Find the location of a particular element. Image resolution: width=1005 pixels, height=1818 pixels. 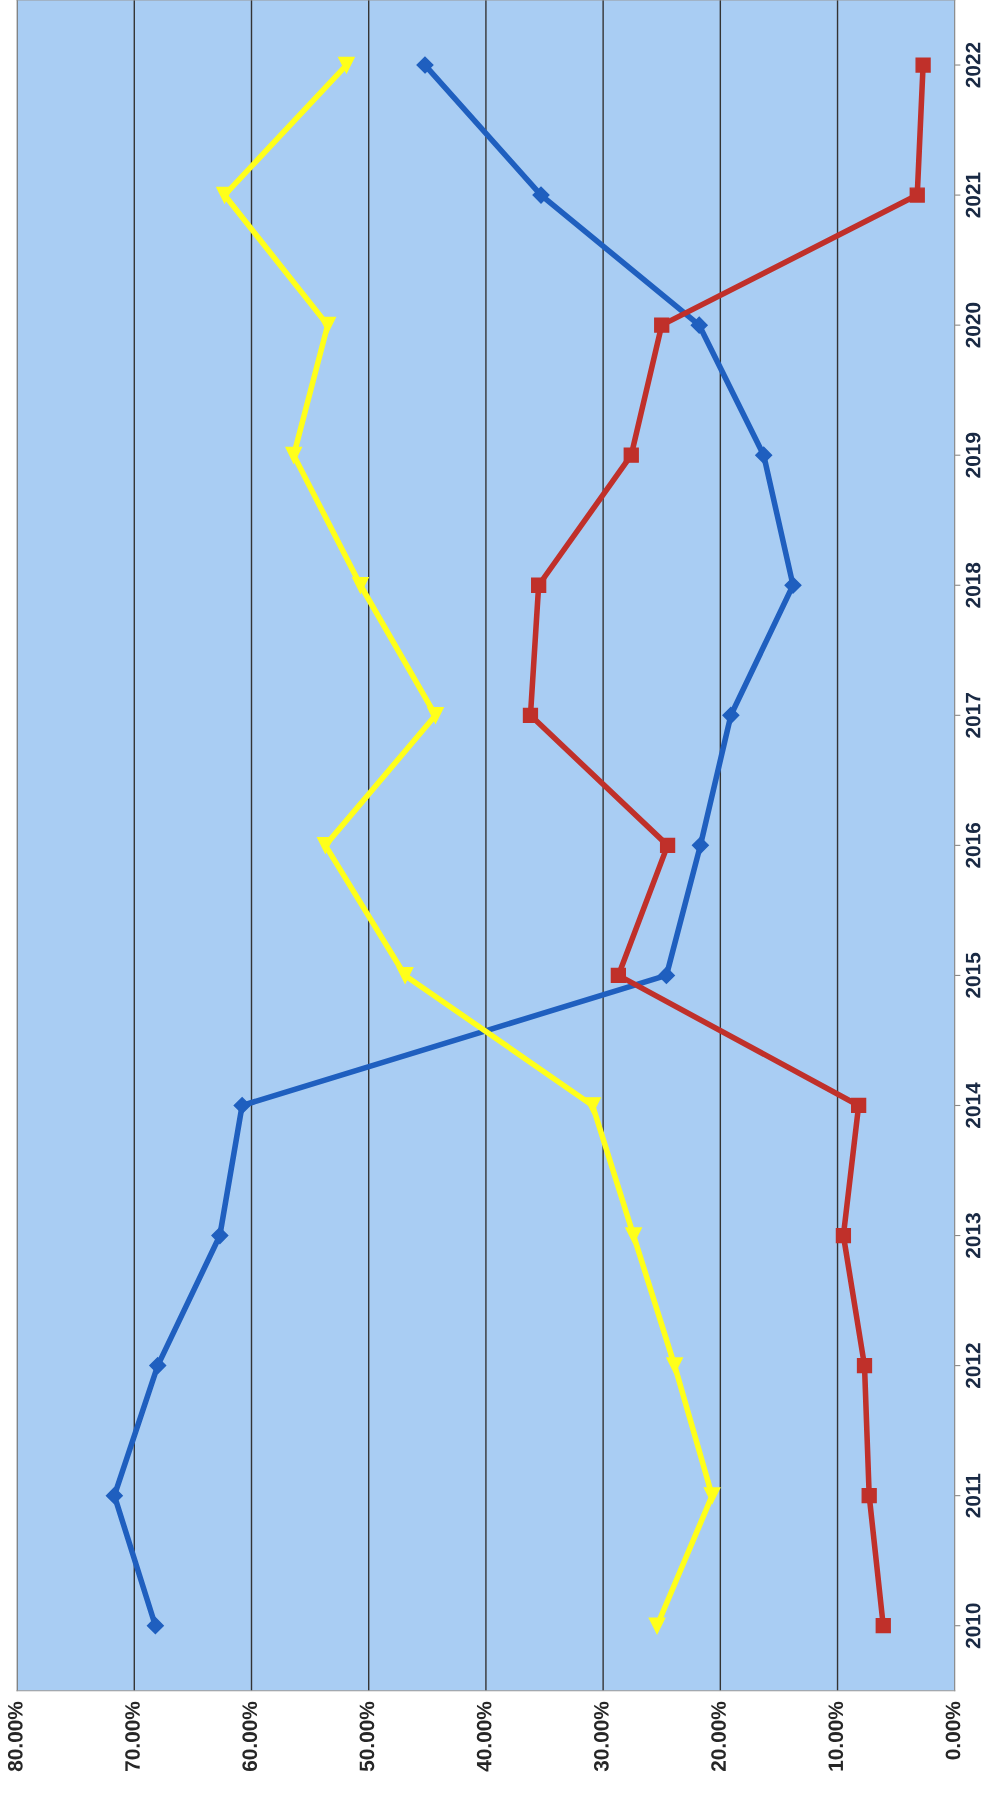

x-tick-label: 30.00% is located at coordinates (601, 1736).